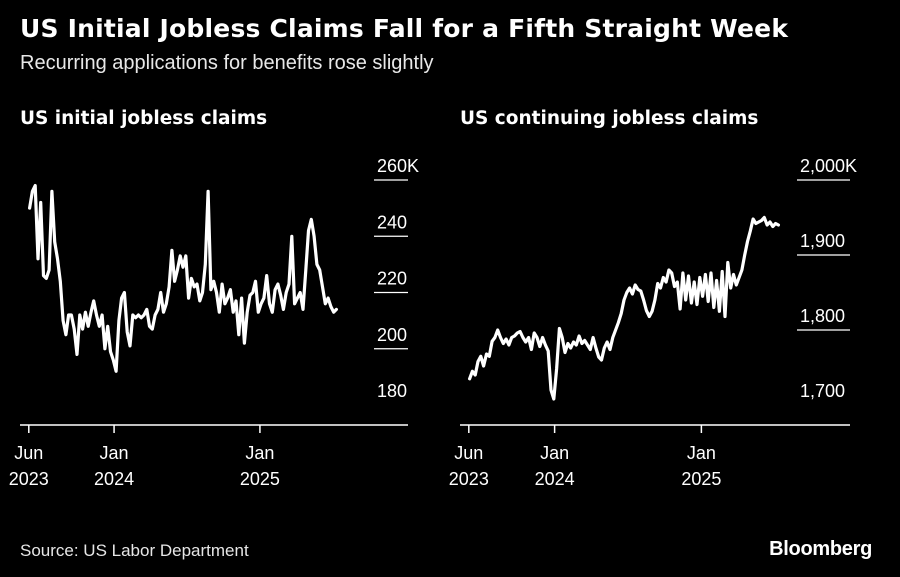  Describe the element at coordinates (822, 391) in the screenshot. I see `continuing-y-tick-label: 1,700` at that location.